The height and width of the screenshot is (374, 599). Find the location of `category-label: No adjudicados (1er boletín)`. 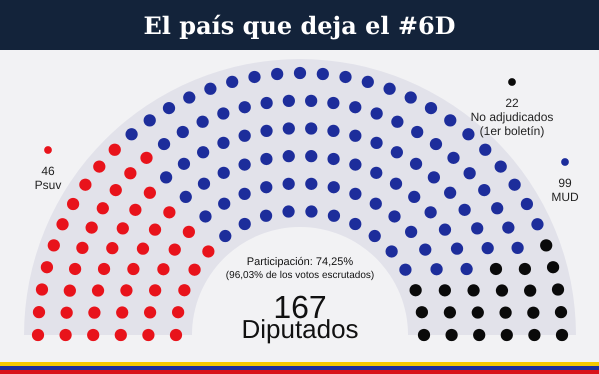

category-label: No adjudicados (1er boletín) is located at coordinates (512, 124).